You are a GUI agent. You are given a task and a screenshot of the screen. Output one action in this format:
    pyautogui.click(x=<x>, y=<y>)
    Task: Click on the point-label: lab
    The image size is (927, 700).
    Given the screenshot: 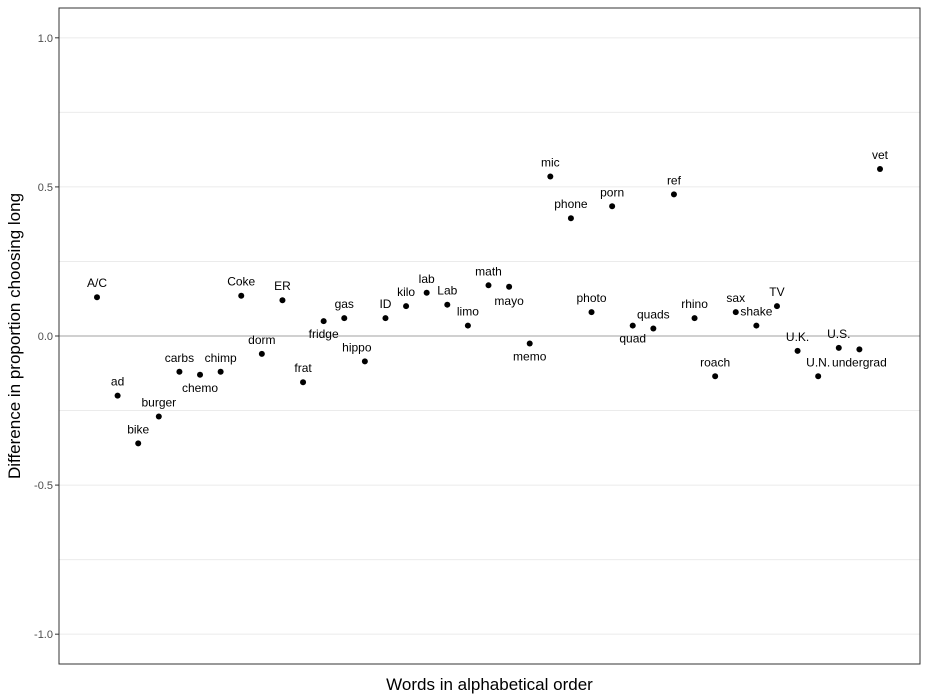 What is the action you would take?
    pyautogui.click(x=427, y=279)
    